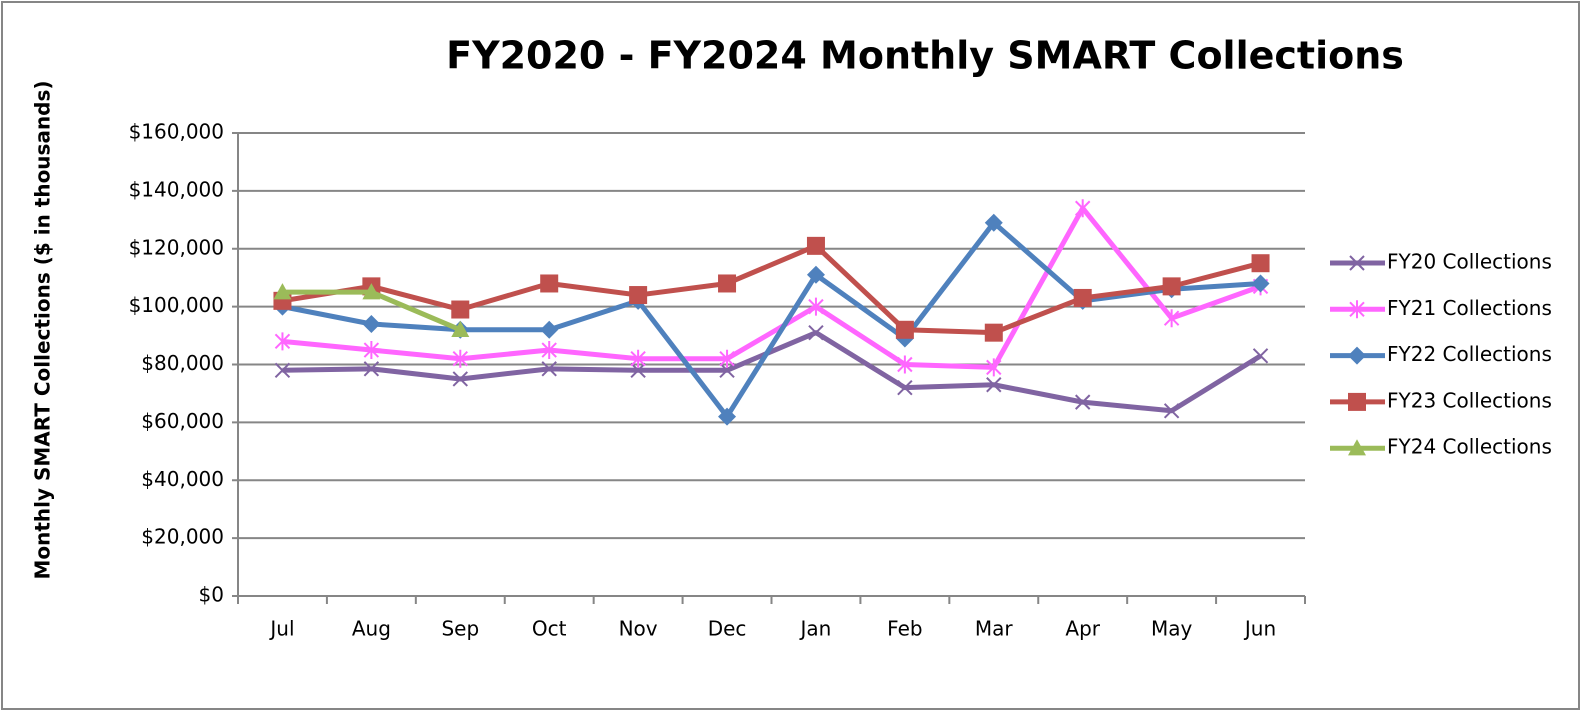 The height and width of the screenshot is (711, 1581). Describe the element at coordinates (371, 629) in the screenshot. I see `x-tick-label: Aug` at that location.